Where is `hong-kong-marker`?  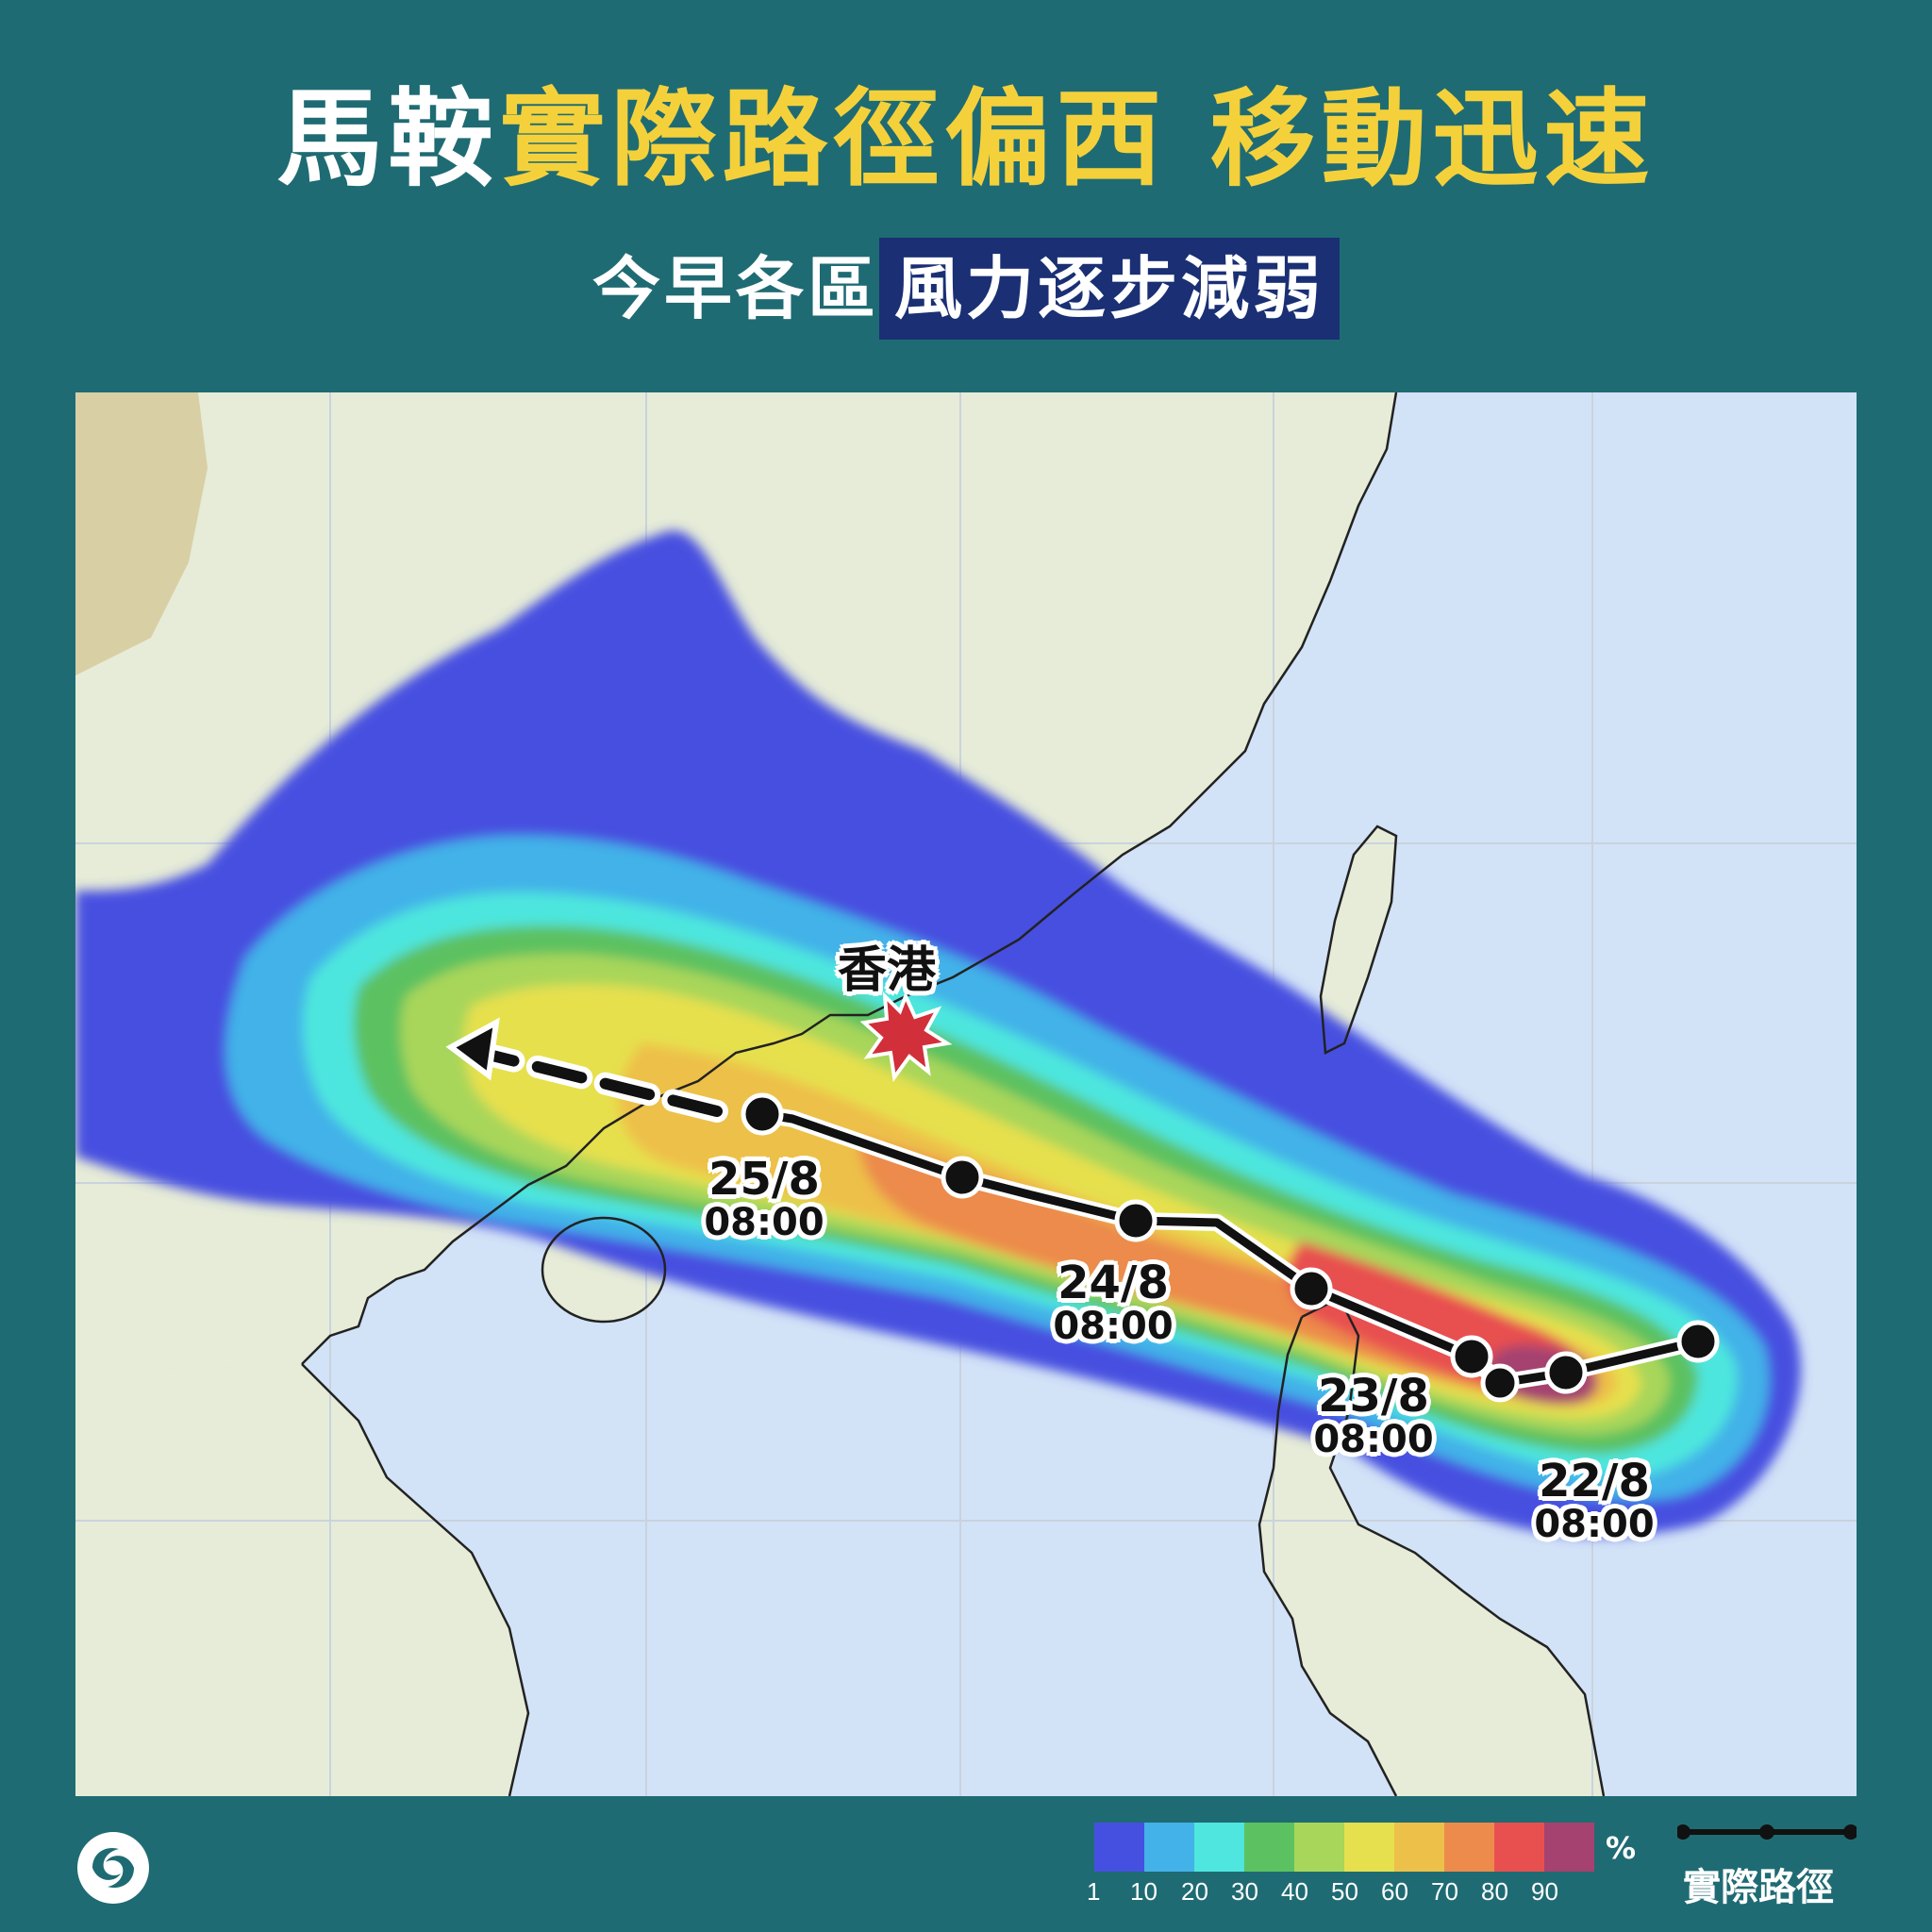
hong-kong-marker is located at coordinates (906, 1037).